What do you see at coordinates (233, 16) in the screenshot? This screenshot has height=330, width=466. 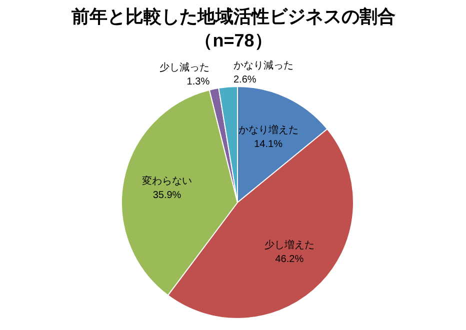 I see `chart-title: 前年と比較した地域活性ビジネスの割合` at bounding box center [233, 16].